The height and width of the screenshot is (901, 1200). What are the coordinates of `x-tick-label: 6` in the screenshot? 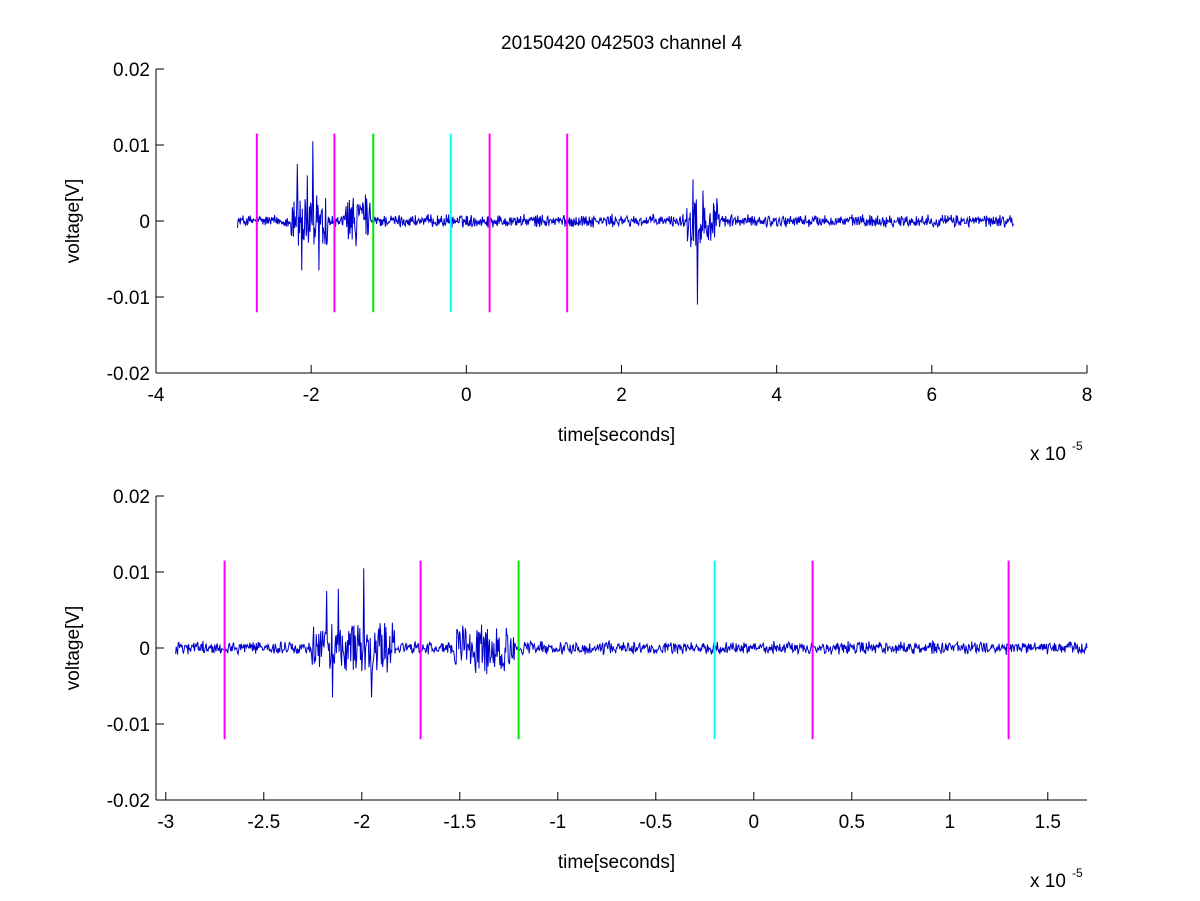 It's located at (932, 395).